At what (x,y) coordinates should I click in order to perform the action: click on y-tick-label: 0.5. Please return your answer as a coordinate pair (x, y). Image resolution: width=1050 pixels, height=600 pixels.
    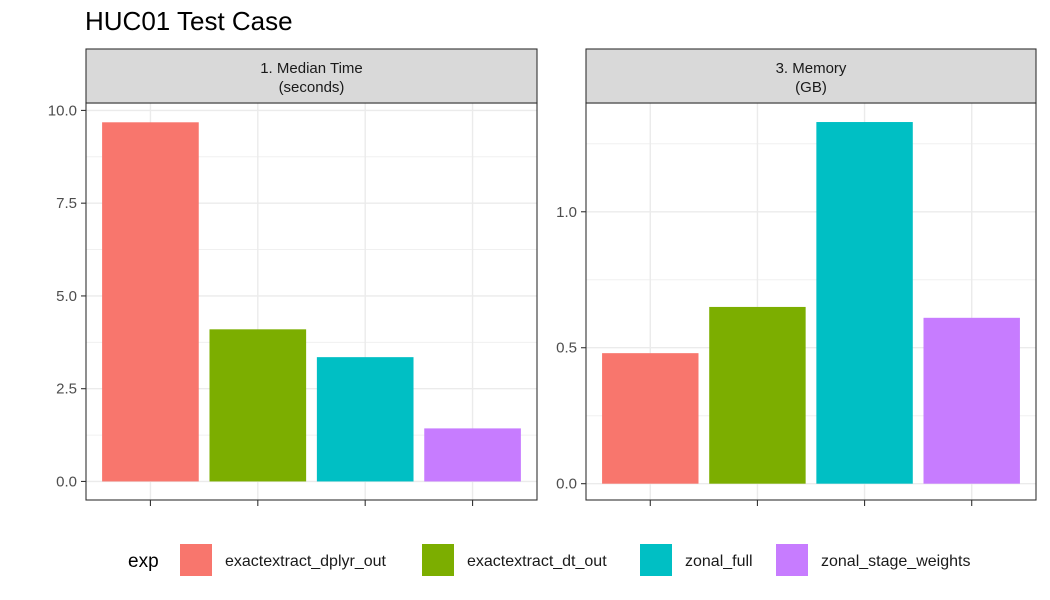
    Looking at the image, I should click on (566, 348).